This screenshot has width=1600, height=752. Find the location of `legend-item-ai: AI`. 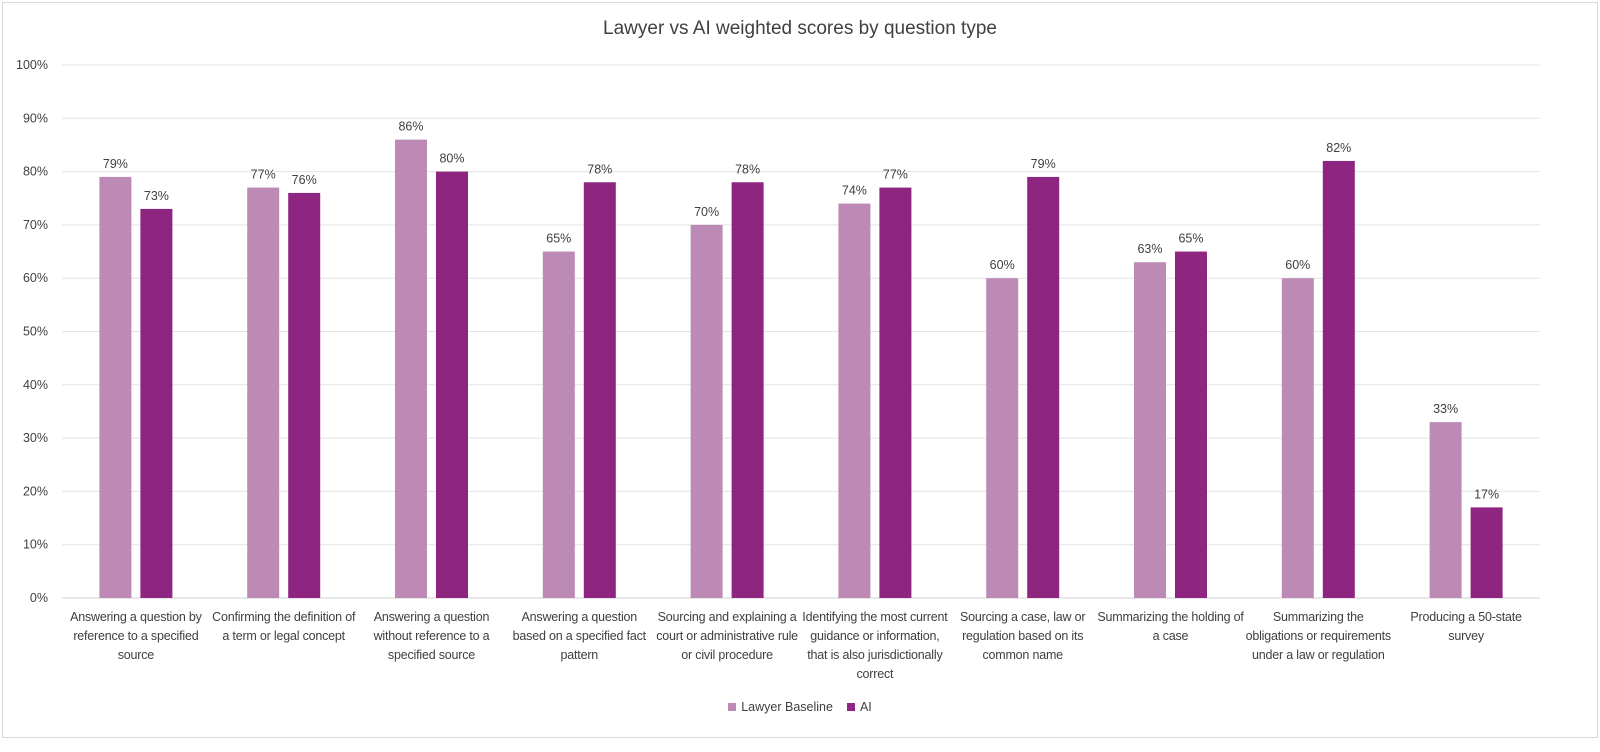

legend-item-ai: AI is located at coordinates (859, 707).